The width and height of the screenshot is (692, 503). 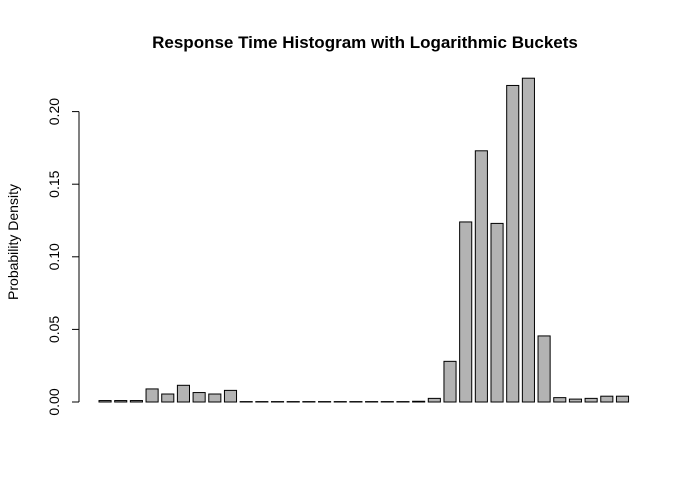 What do you see at coordinates (54, 401) in the screenshot?
I see `y-tick-label: 0.00` at bounding box center [54, 401].